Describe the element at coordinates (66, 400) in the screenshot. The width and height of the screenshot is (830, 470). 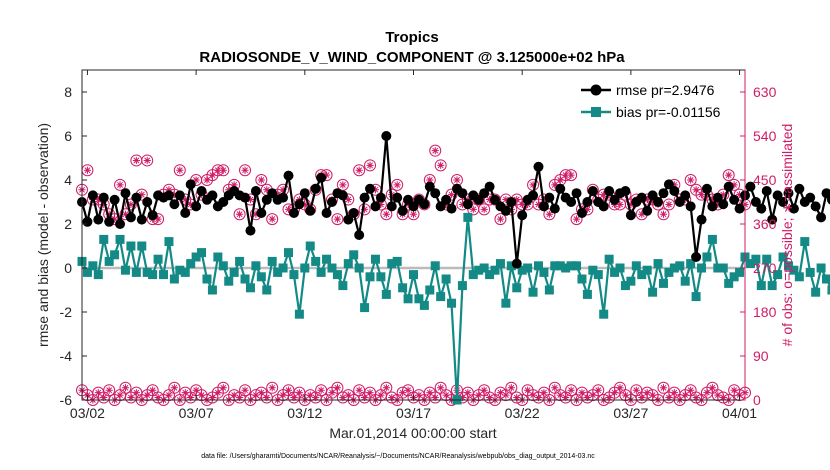
I see `y-tick-label: -6` at that location.